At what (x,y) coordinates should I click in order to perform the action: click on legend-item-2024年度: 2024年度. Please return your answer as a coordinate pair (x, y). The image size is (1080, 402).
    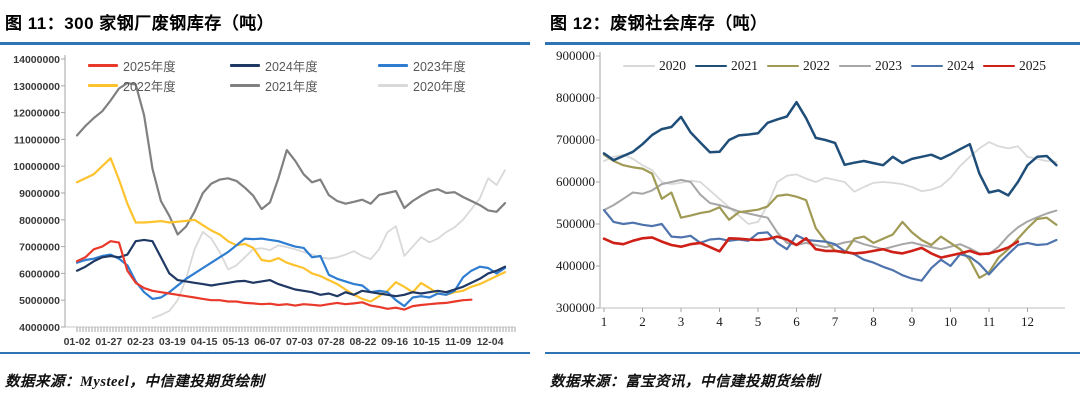
    Looking at the image, I should click on (304, 65).